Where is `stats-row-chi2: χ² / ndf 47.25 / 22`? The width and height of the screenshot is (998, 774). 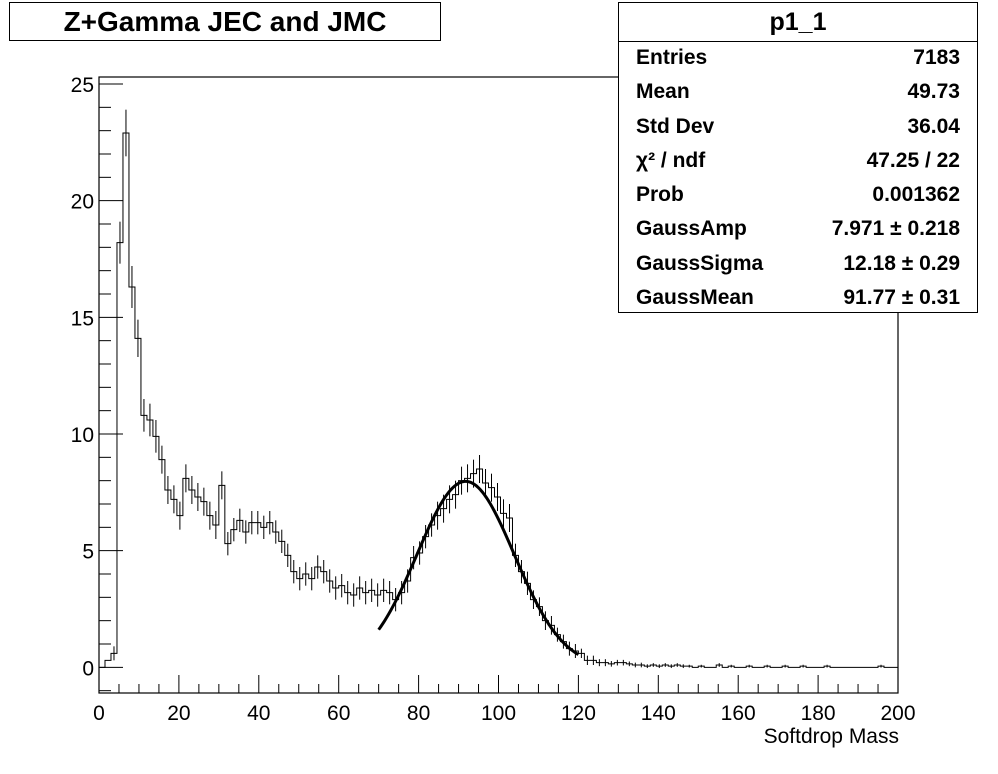 stats-row-chi2: χ² / ndf 47.25 / 22 is located at coordinates (798, 162).